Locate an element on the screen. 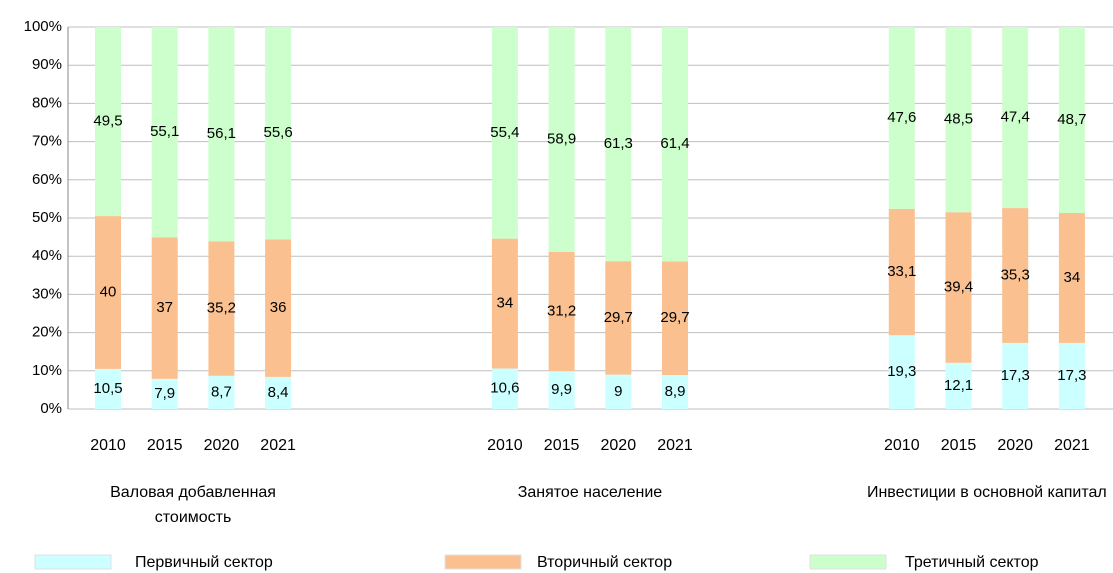  y-tick-label: 40% is located at coordinates (47, 255).